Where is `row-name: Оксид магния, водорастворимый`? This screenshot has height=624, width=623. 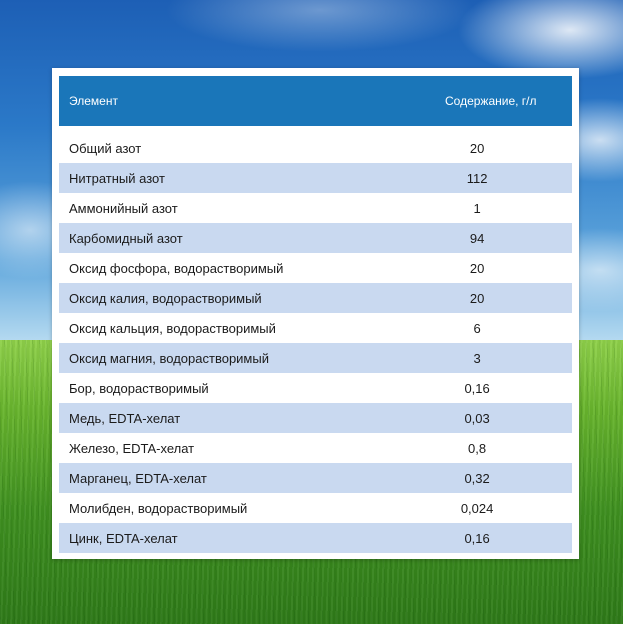 row-name: Оксид магния, водорастворимый is located at coordinates (169, 358).